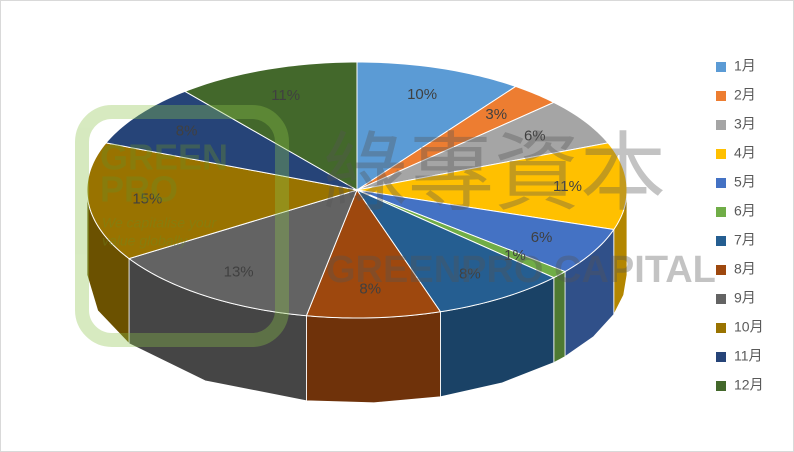 This screenshot has width=794, height=452. Describe the element at coordinates (145, 241) in the screenshot. I see `watermark-text: value globally` at that location.